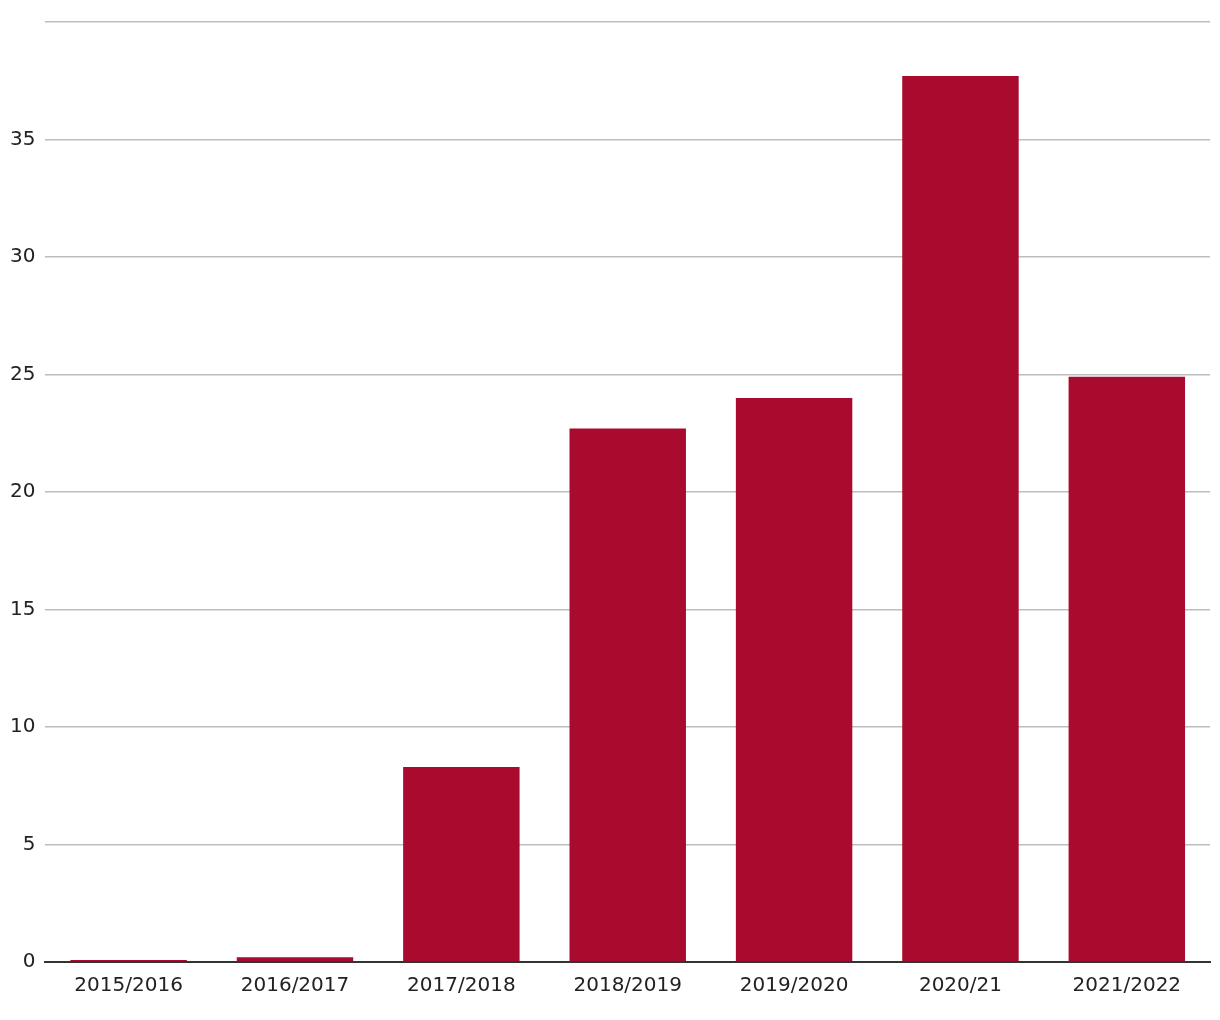 The width and height of the screenshot is (1220, 1020). What do you see at coordinates (794, 984) in the screenshot?
I see `x-tick-label: 2019/2020` at bounding box center [794, 984].